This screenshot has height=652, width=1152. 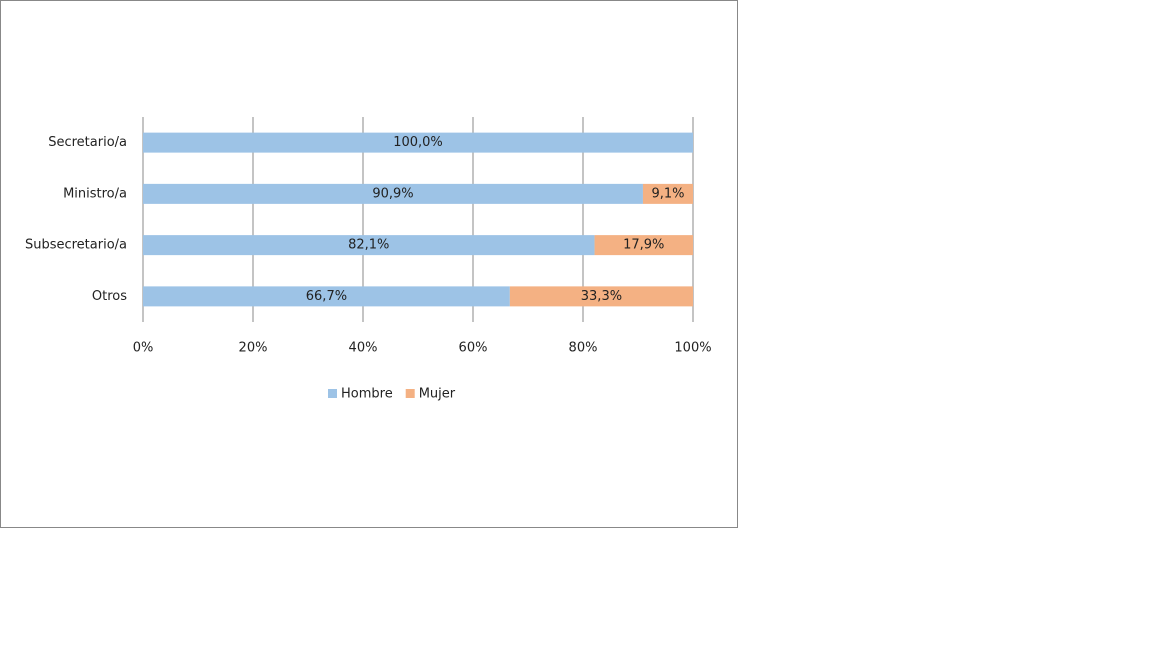 I want to click on data-label: 90,9%, so click(x=392, y=193).